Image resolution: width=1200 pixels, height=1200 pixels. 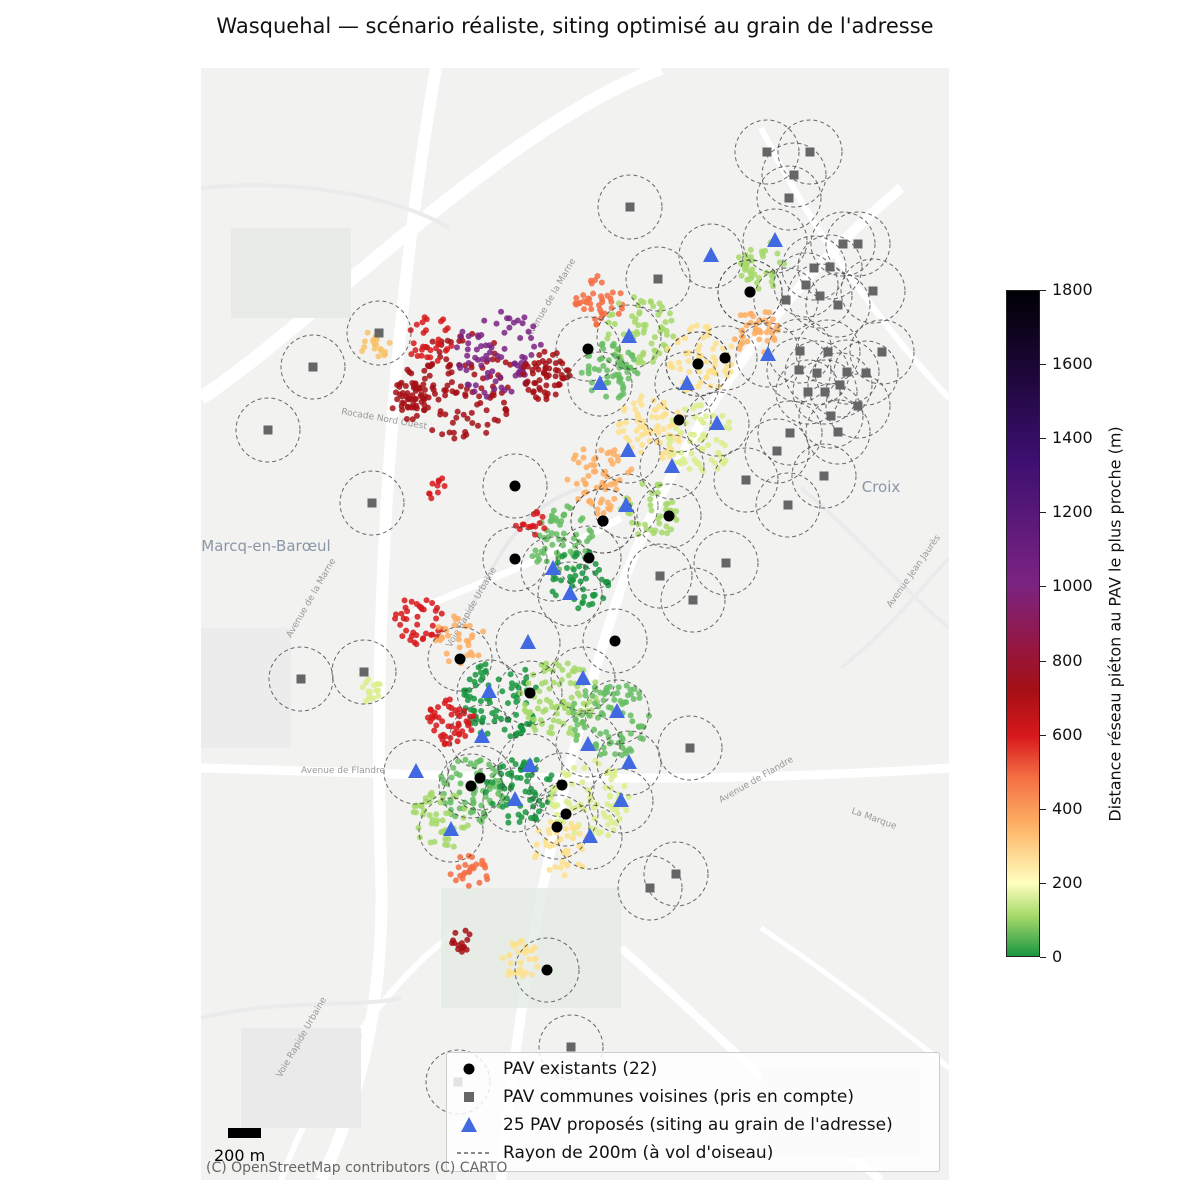 I want to click on legend-radius-label: Rayon de 200m (à vol d'oiseau), so click(x=638, y=1153).